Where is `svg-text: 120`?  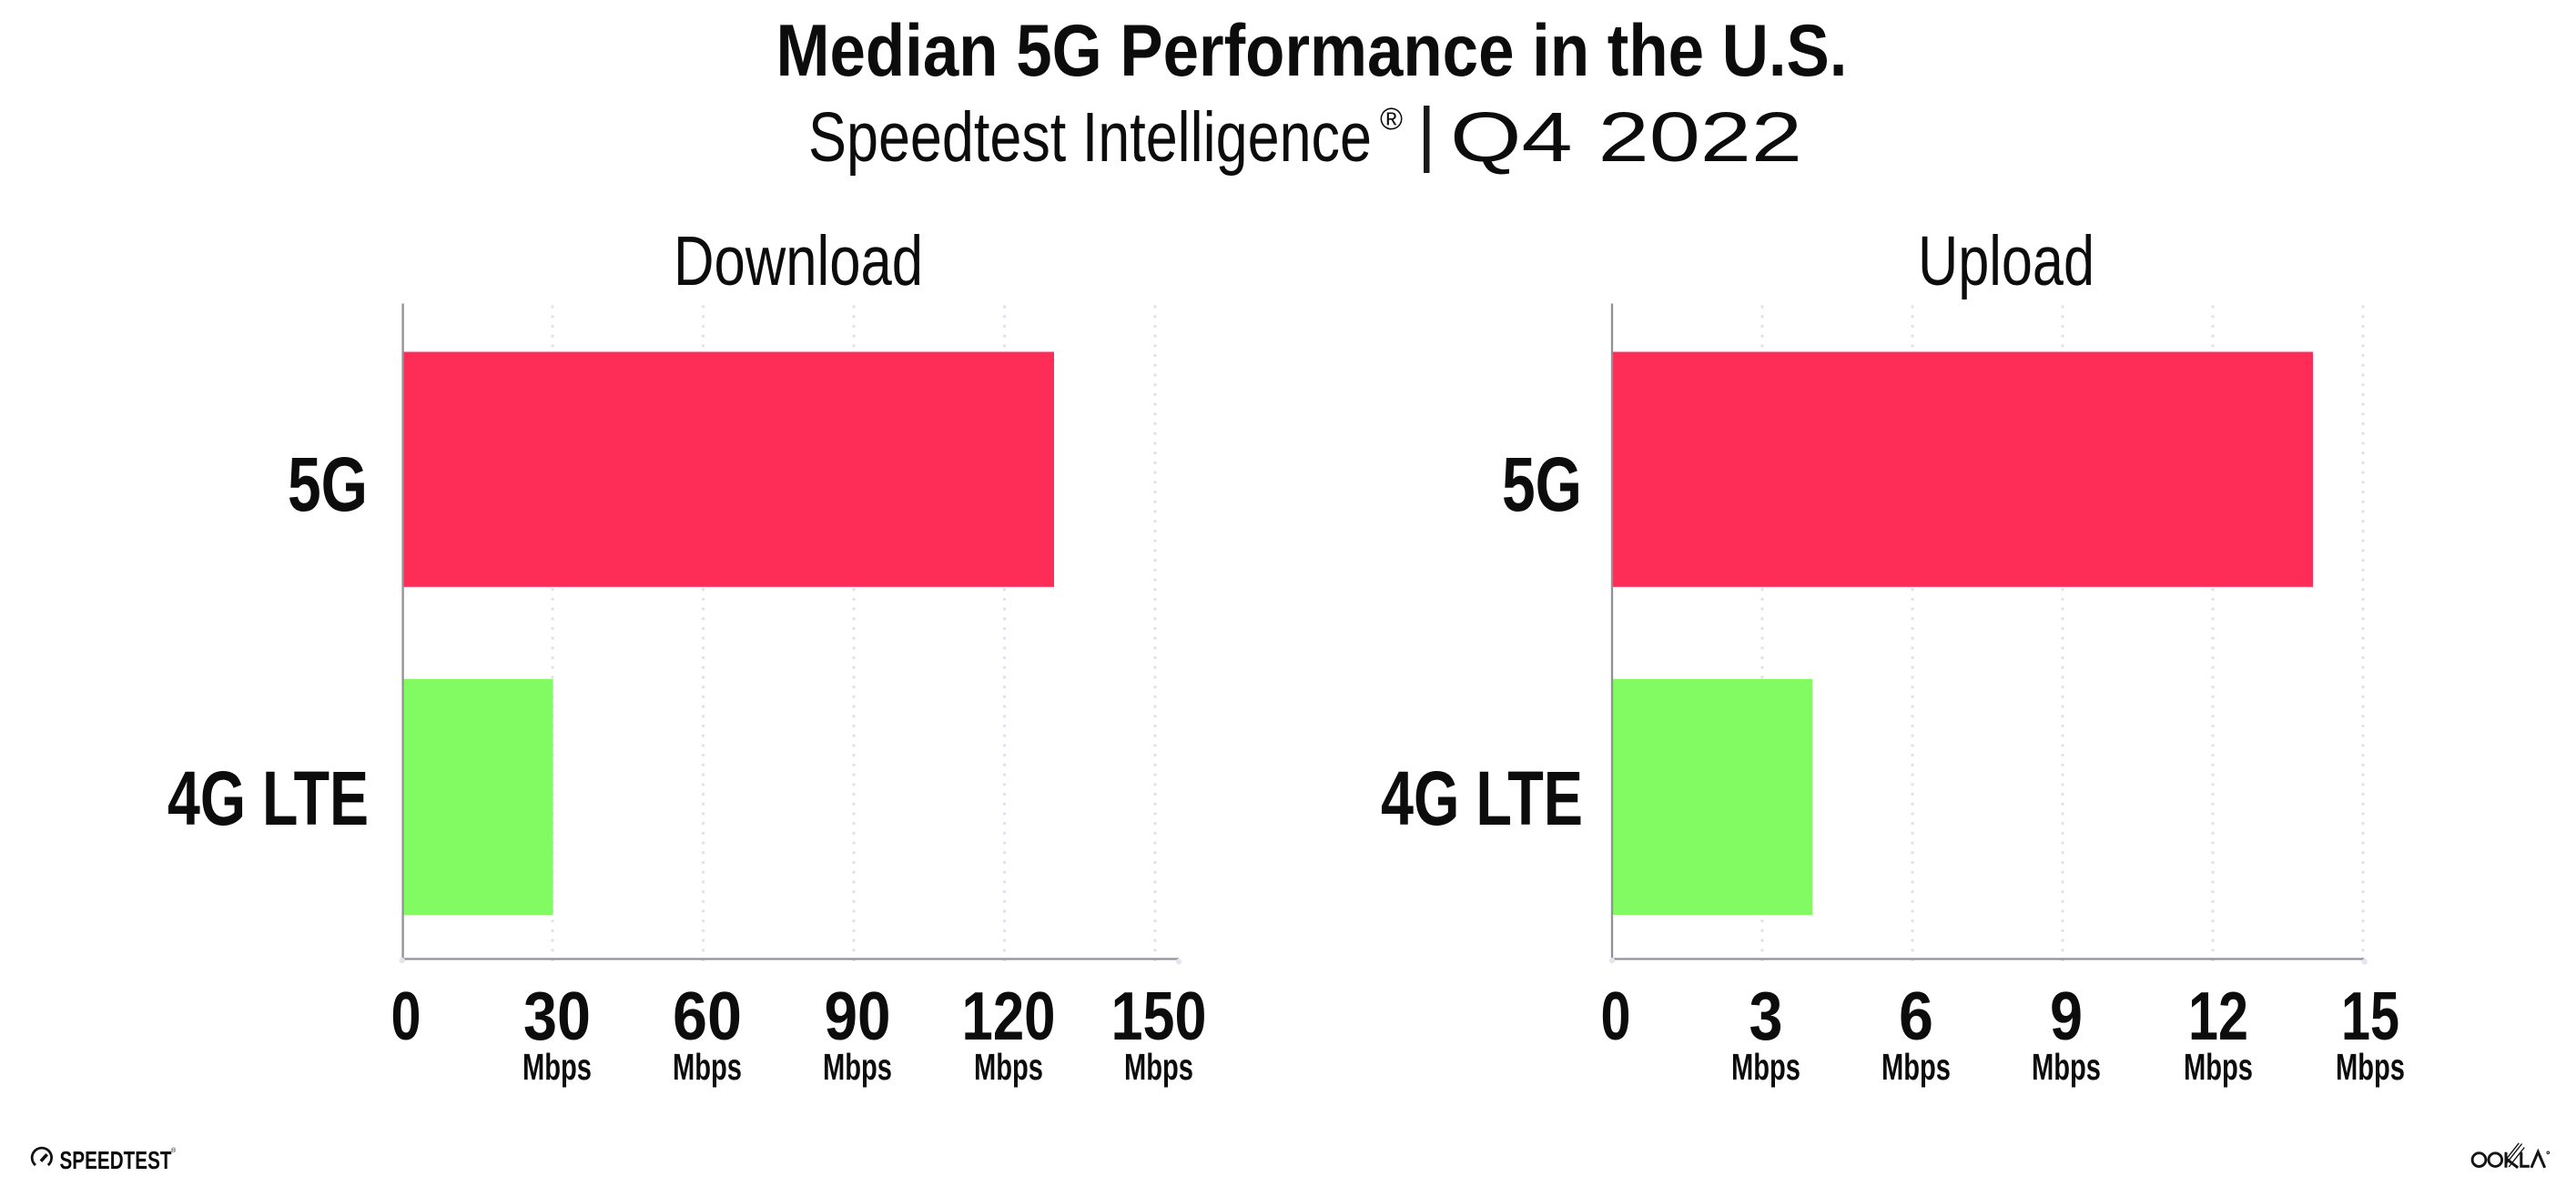 svg-text: 120 is located at coordinates (1009, 1016).